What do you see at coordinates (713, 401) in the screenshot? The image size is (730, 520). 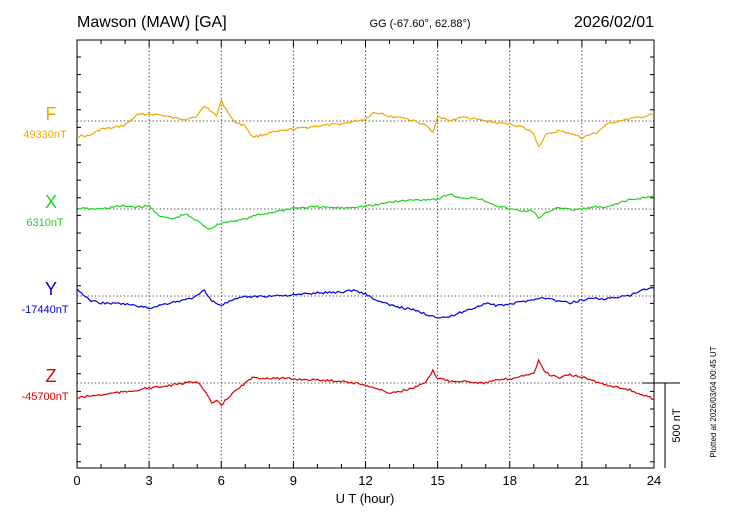 I see `plotted-timestamp: Plotted at 2026/03/04 00:45 UT` at bounding box center [713, 401].